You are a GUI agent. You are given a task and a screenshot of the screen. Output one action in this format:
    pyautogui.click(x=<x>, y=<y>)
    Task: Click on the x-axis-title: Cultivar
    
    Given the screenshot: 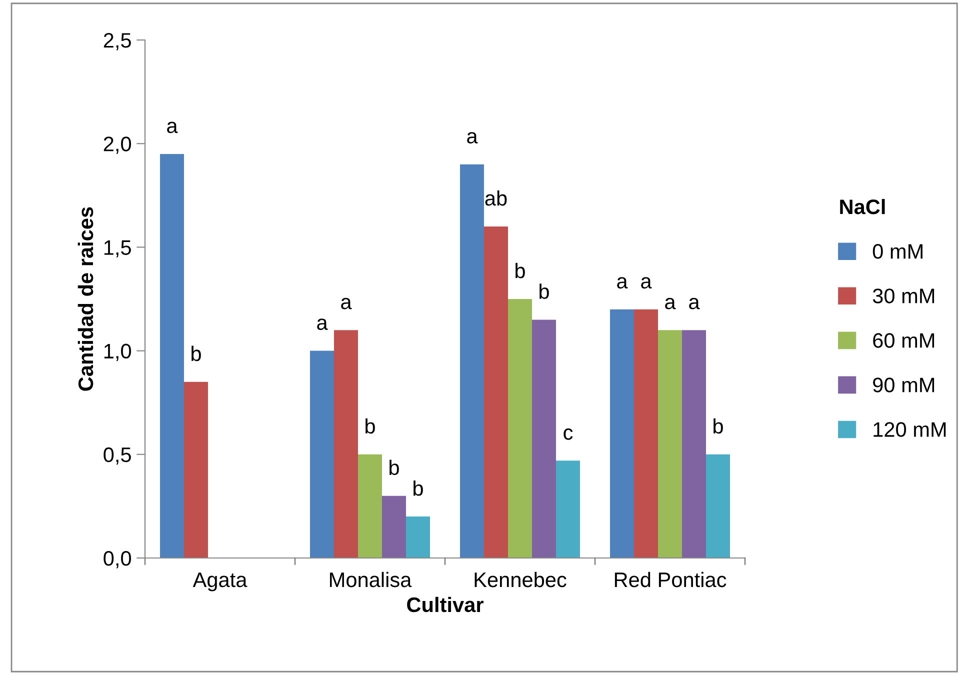 What is the action you would take?
    pyautogui.click(x=445, y=604)
    